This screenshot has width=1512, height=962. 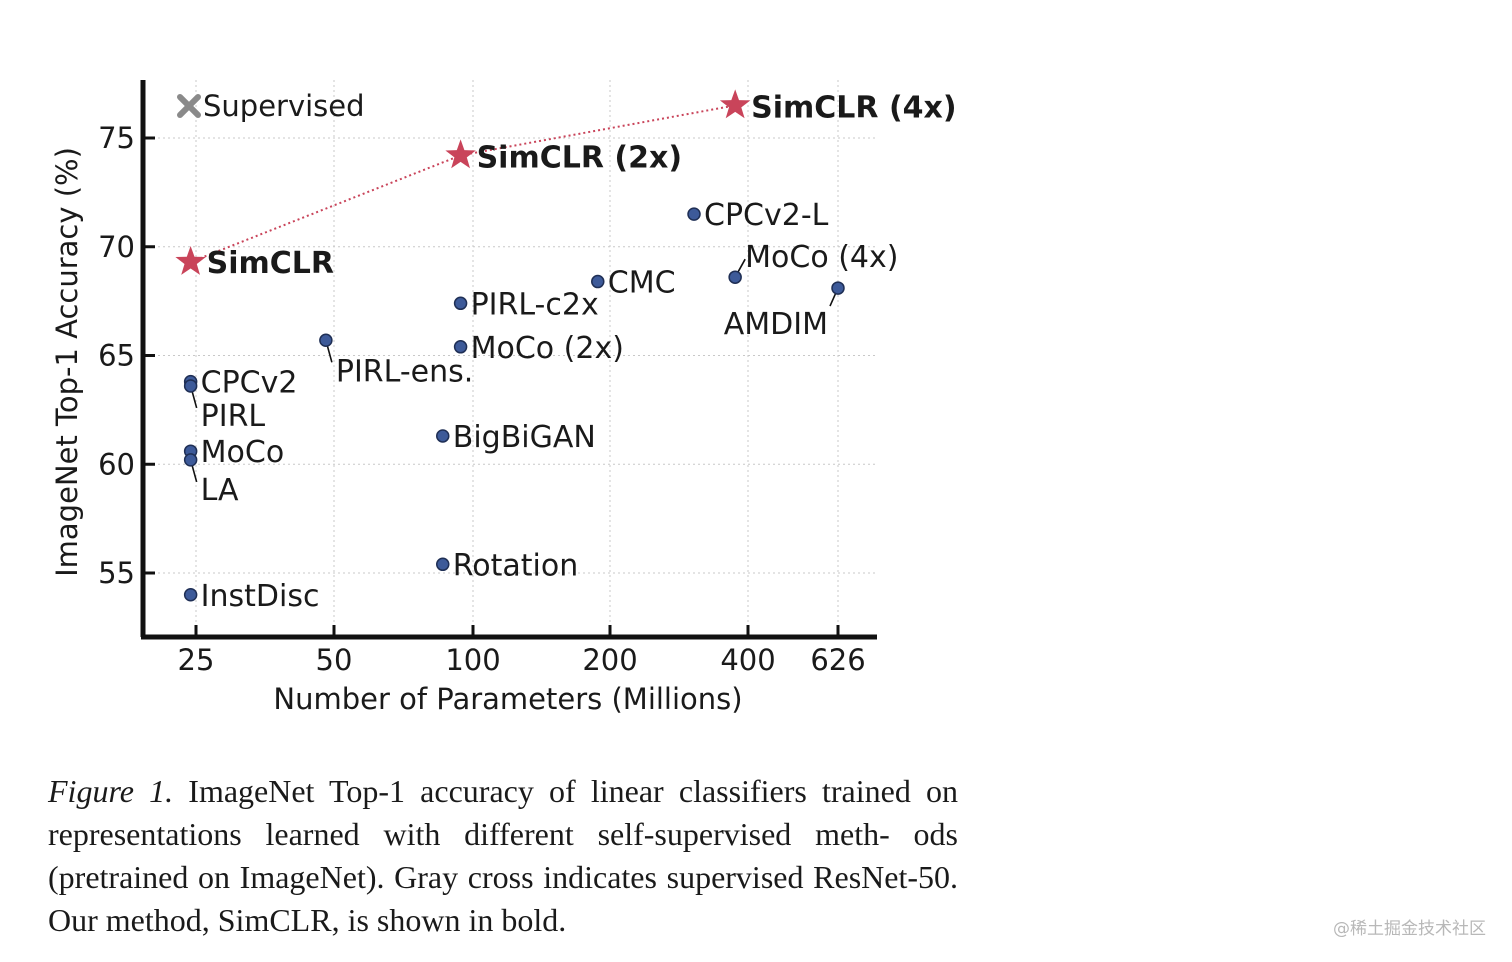 What do you see at coordinates (747, 660) in the screenshot?
I see `x-tick-label-400: 400` at bounding box center [747, 660].